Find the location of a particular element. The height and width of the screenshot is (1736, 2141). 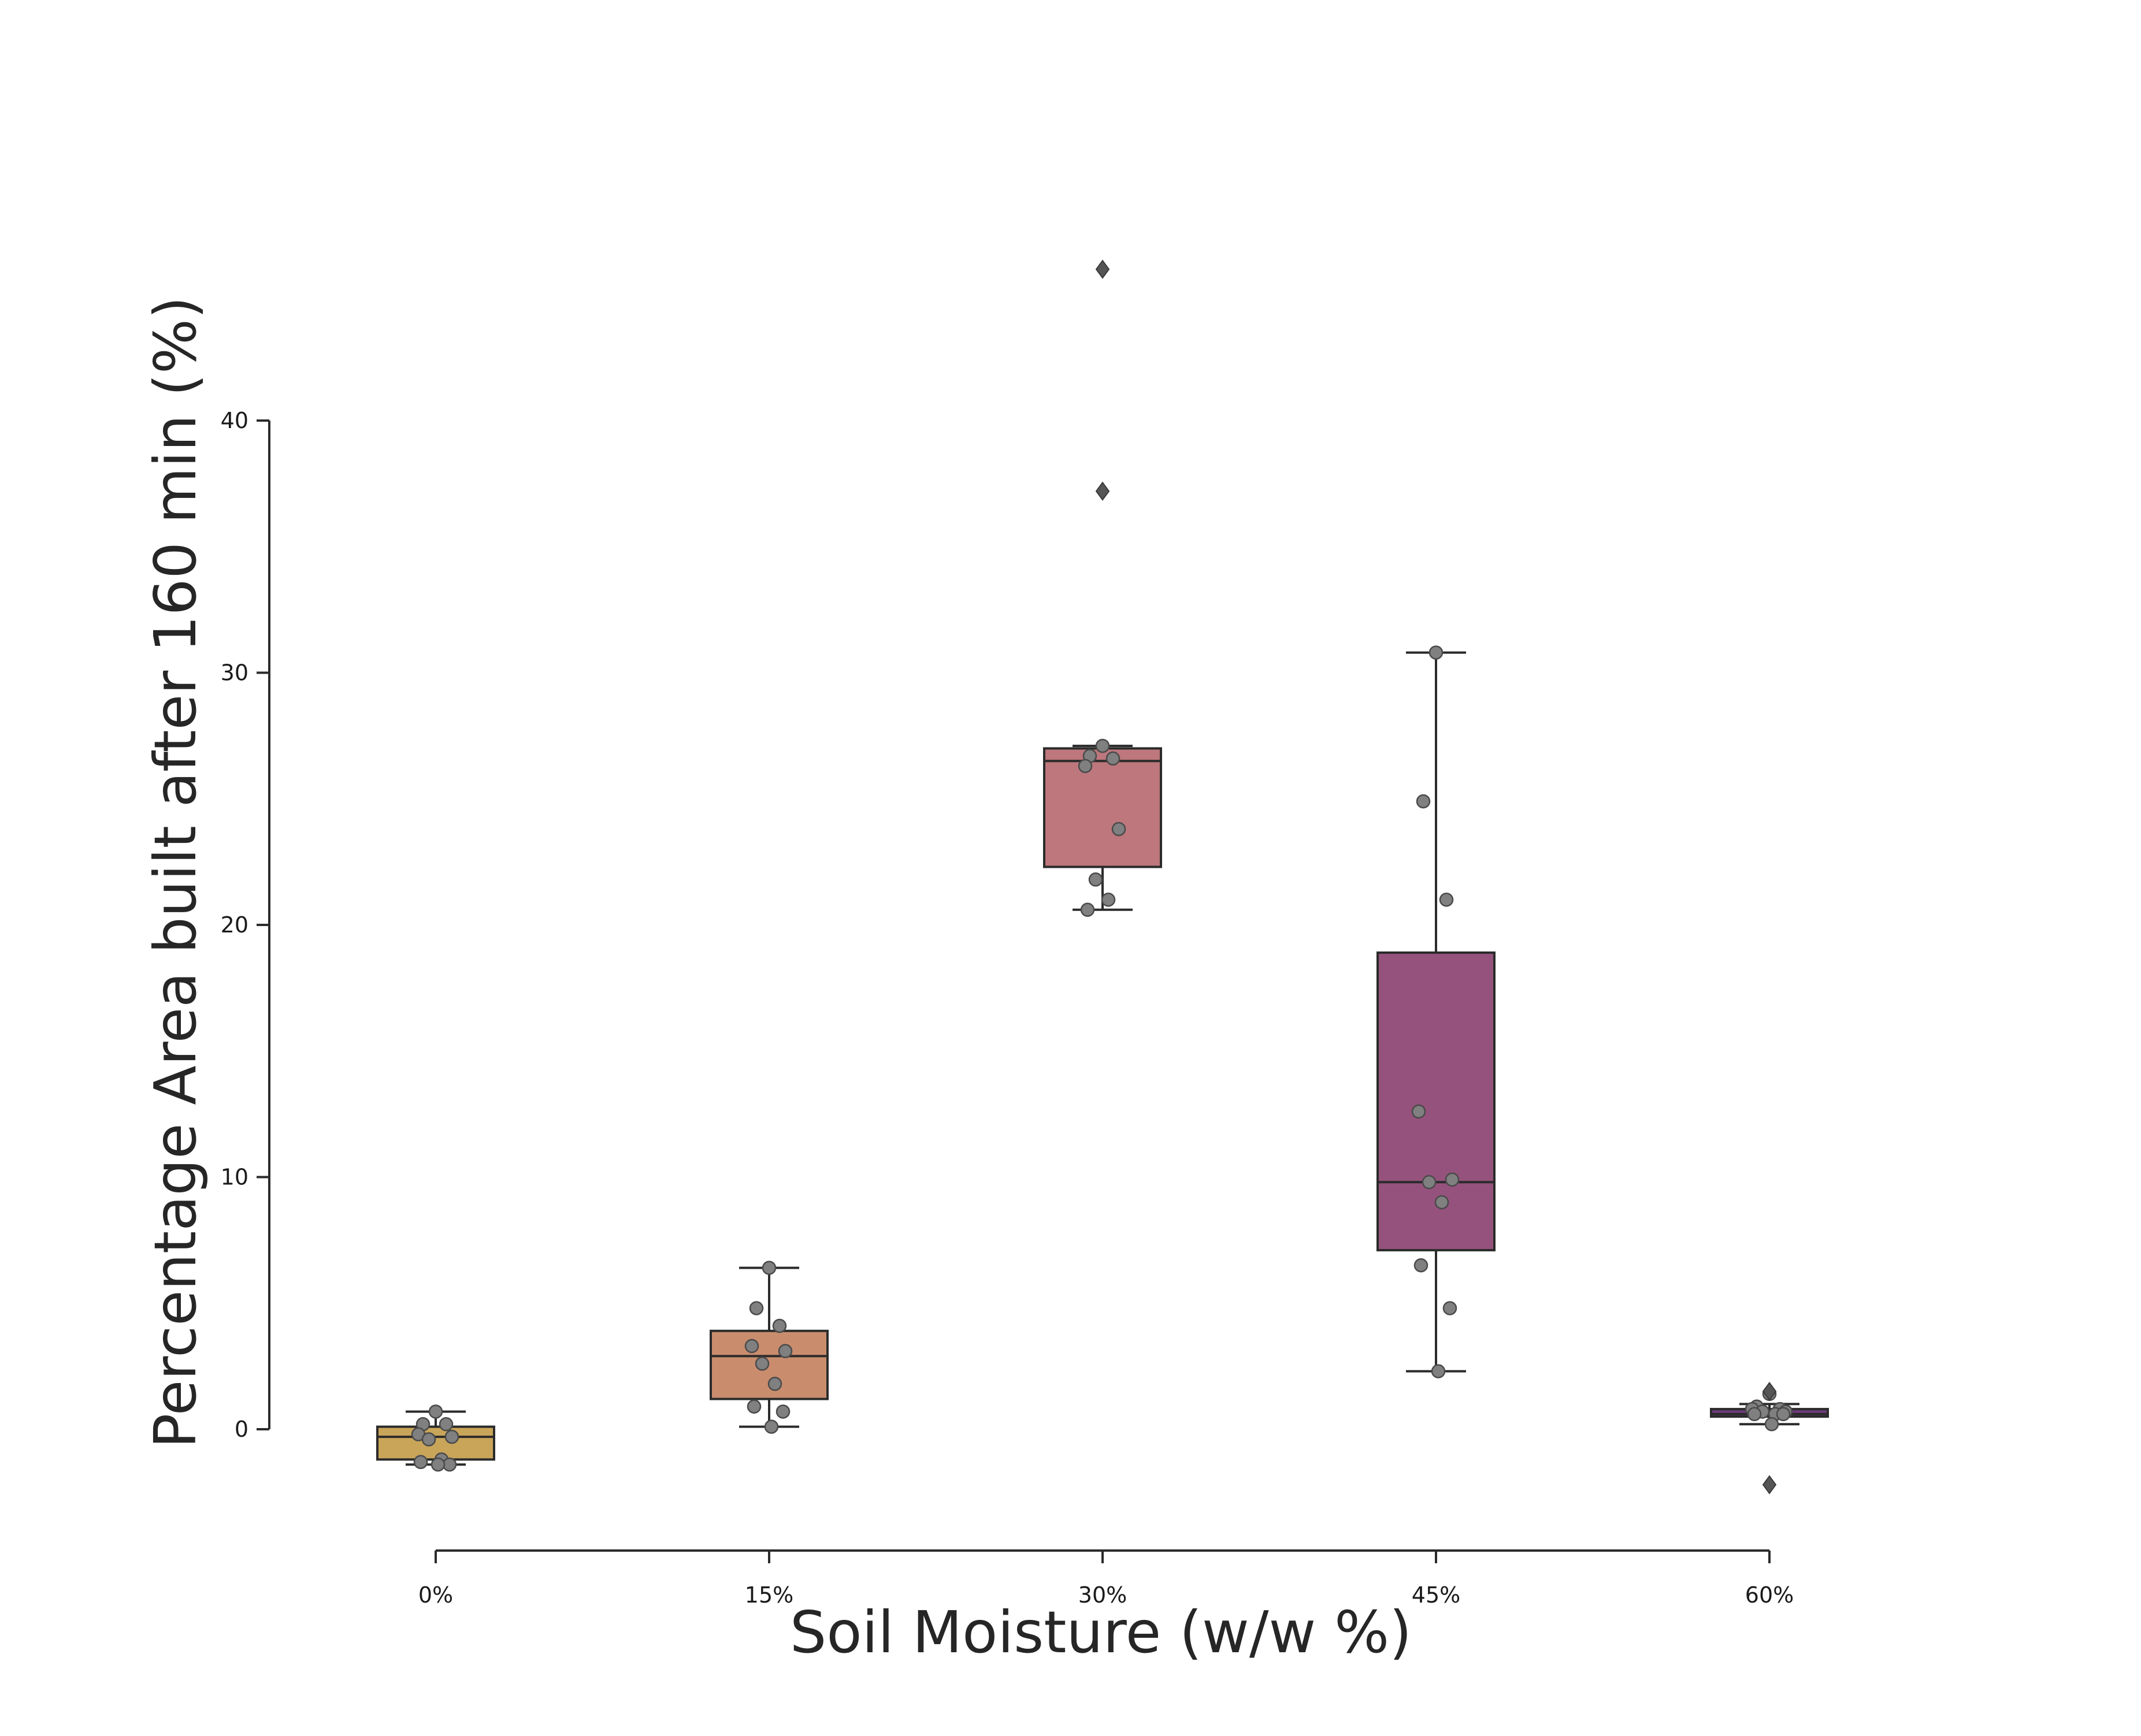

y-axis: 0 10 20 30 40 is located at coordinates (245, 925).